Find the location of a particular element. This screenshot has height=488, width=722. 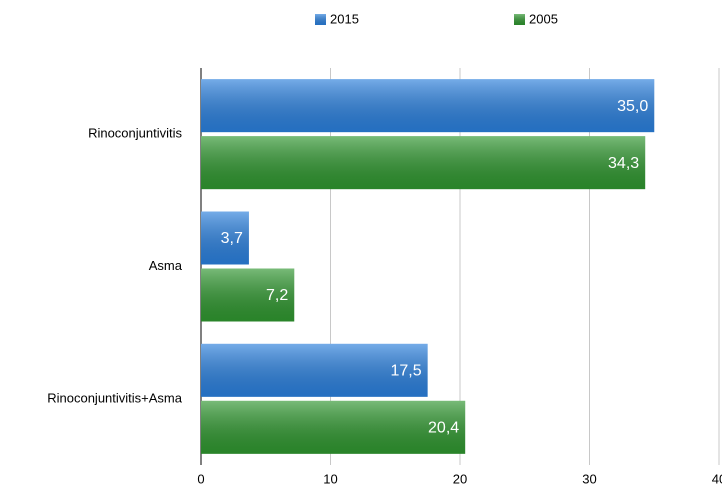

legend-label: 2015 is located at coordinates (344, 18).